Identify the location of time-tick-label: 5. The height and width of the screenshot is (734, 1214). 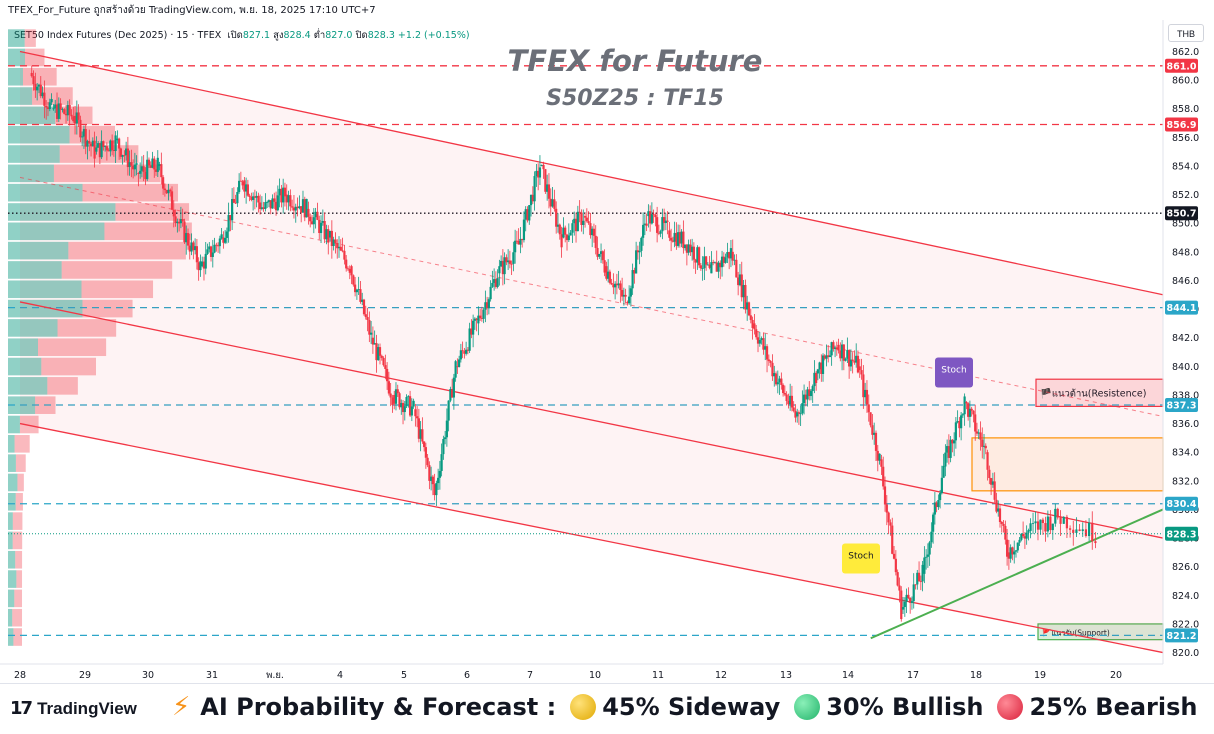
(404, 675).